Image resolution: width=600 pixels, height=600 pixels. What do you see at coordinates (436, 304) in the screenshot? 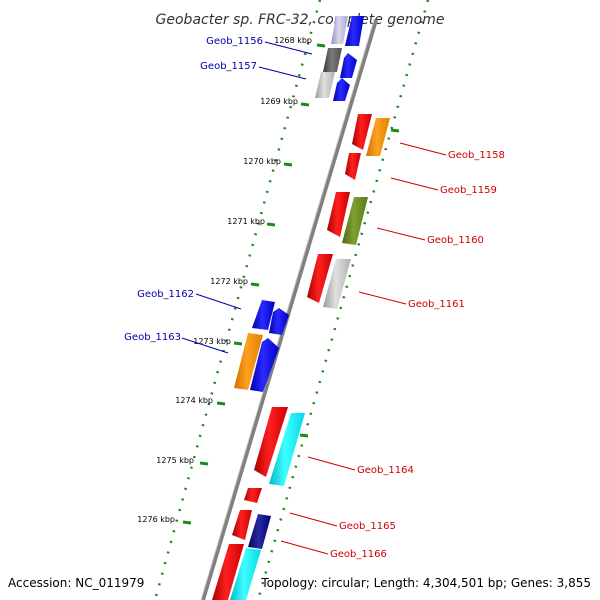
I see `gene-label-geob-1161: Geob_1161` at bounding box center [436, 304].